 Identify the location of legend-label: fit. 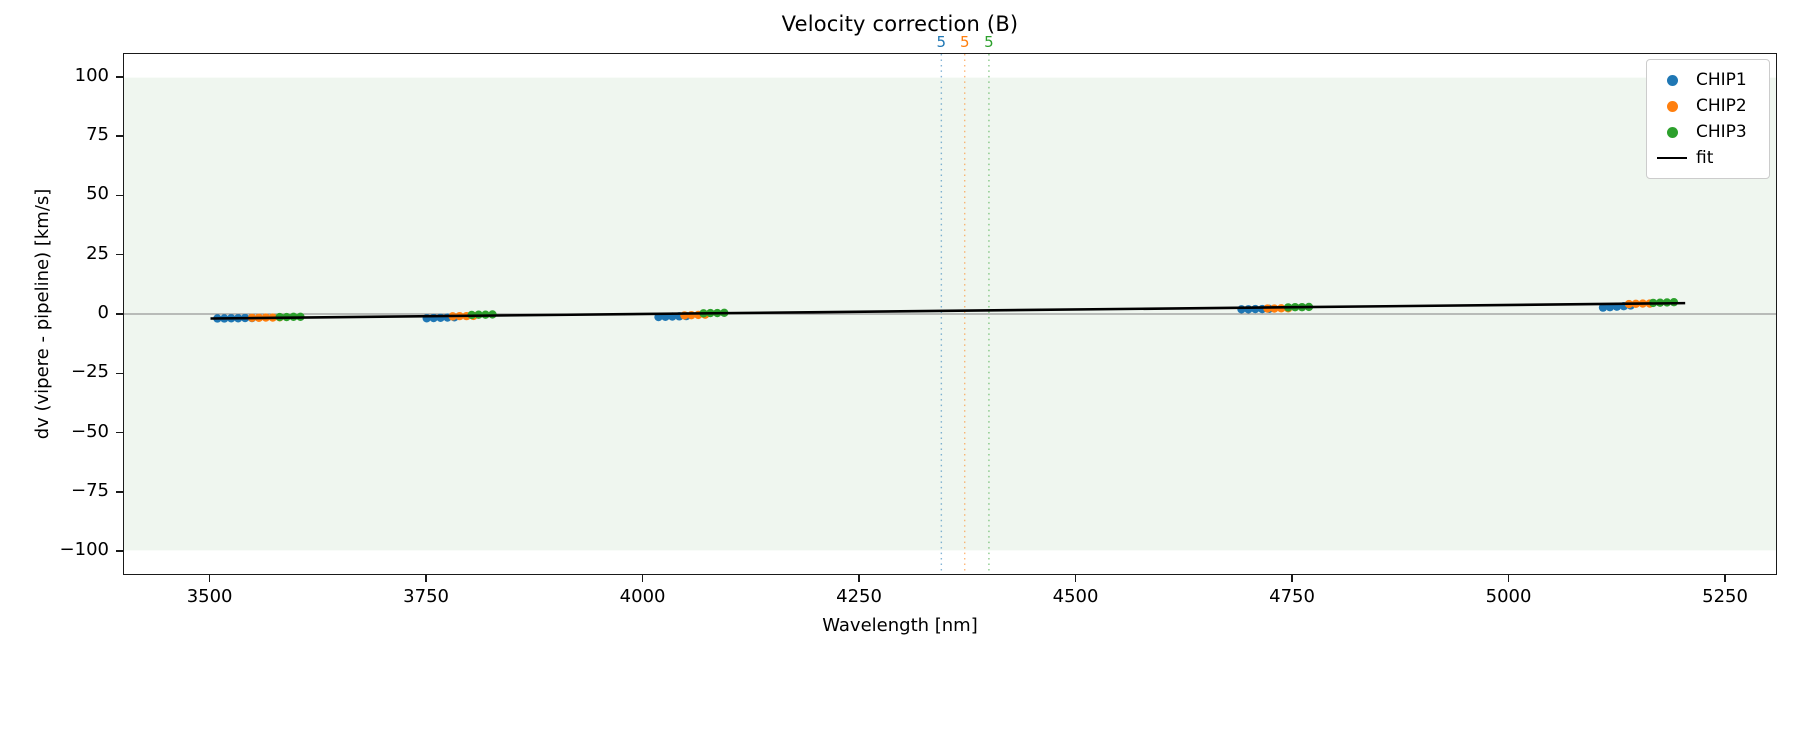
(1705, 158).